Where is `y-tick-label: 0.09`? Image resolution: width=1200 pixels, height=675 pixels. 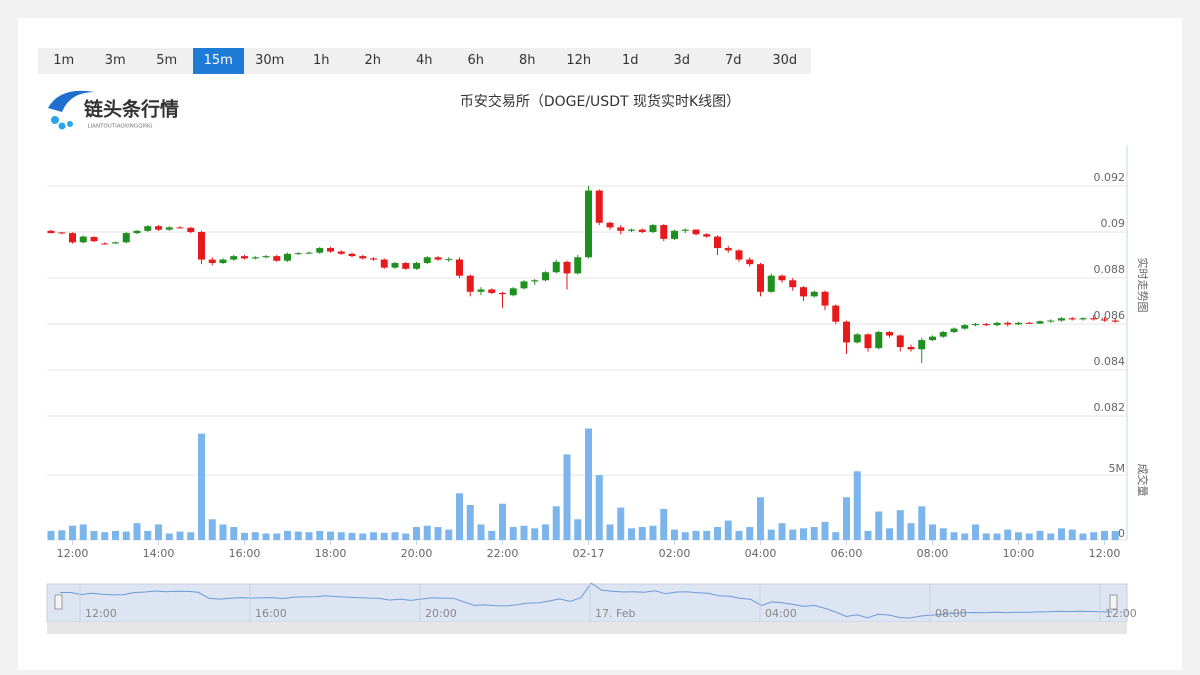
y-tick-label: 0.09 is located at coordinates (1113, 223).